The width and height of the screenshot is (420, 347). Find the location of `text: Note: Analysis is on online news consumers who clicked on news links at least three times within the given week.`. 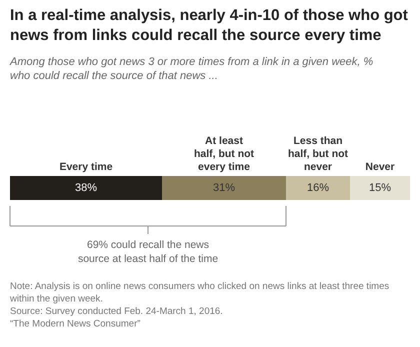

text: Note: Analysis is on online news consumers who clicked on news links at least three times within the given week. is located at coordinates (199, 292).